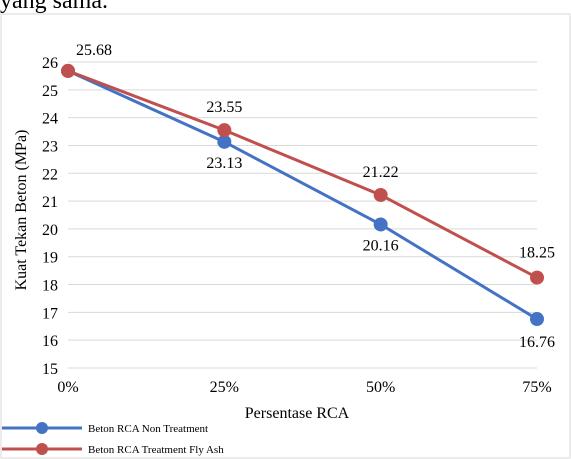 The image size is (571, 459). Describe the element at coordinates (380, 387) in the screenshot. I see `x-tick-label: 50%` at that location.